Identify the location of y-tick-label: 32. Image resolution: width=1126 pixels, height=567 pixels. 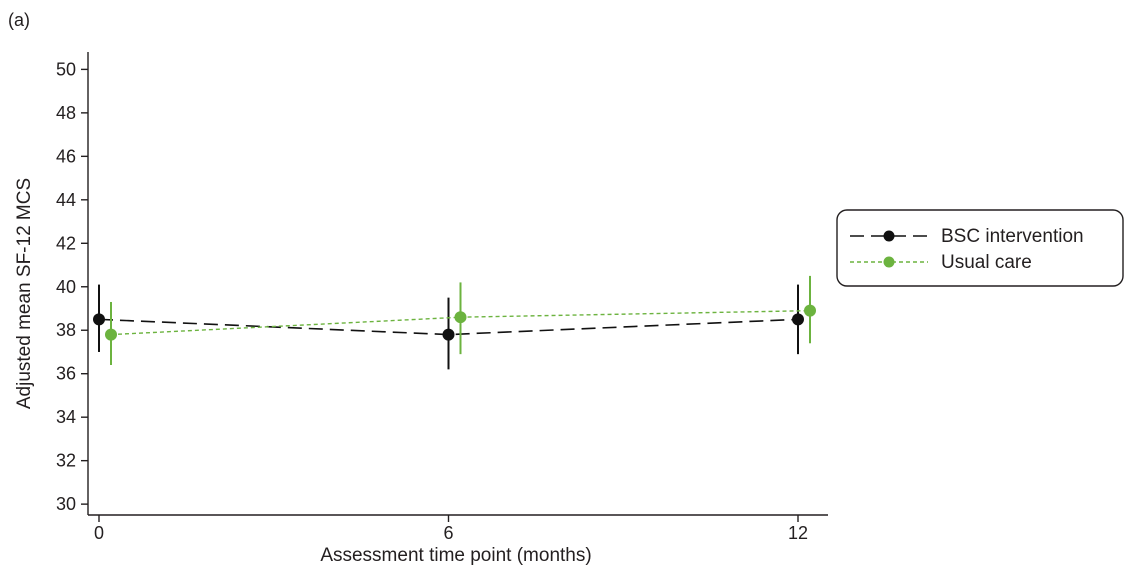
(66, 461).